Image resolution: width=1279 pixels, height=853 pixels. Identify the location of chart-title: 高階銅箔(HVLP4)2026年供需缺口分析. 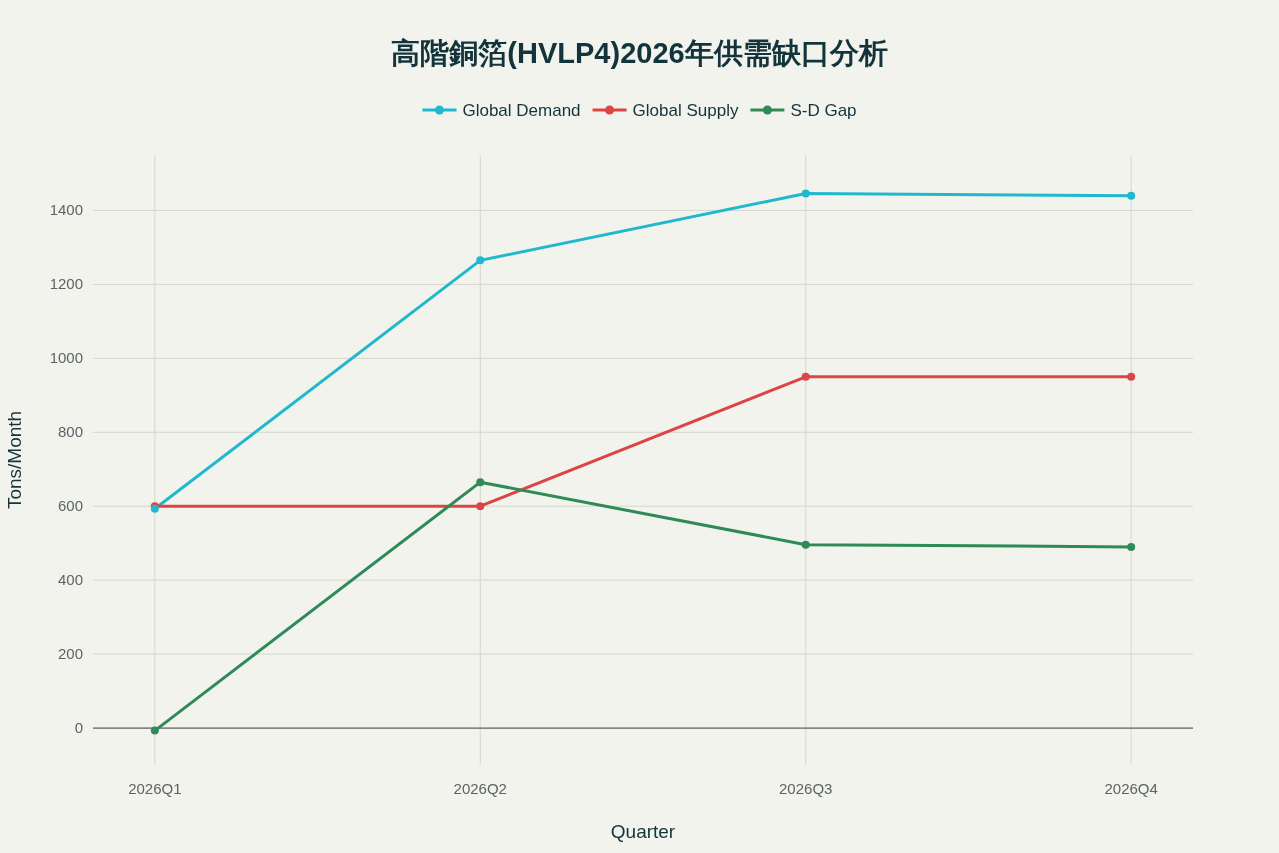
(639, 53).